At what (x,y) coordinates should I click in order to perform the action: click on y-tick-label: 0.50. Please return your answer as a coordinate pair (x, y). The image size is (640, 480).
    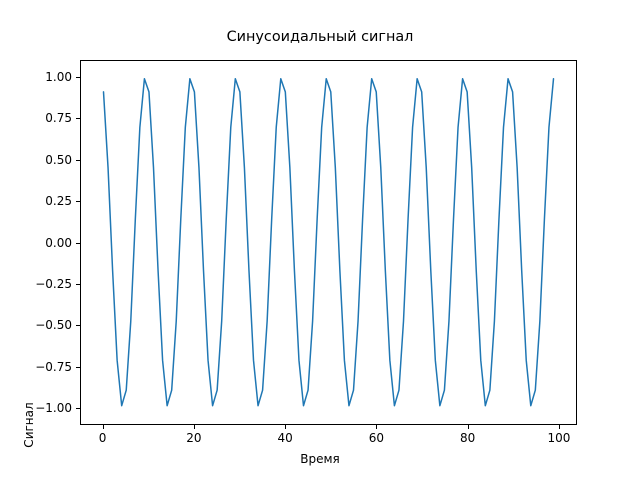
    Looking at the image, I should click on (58, 159).